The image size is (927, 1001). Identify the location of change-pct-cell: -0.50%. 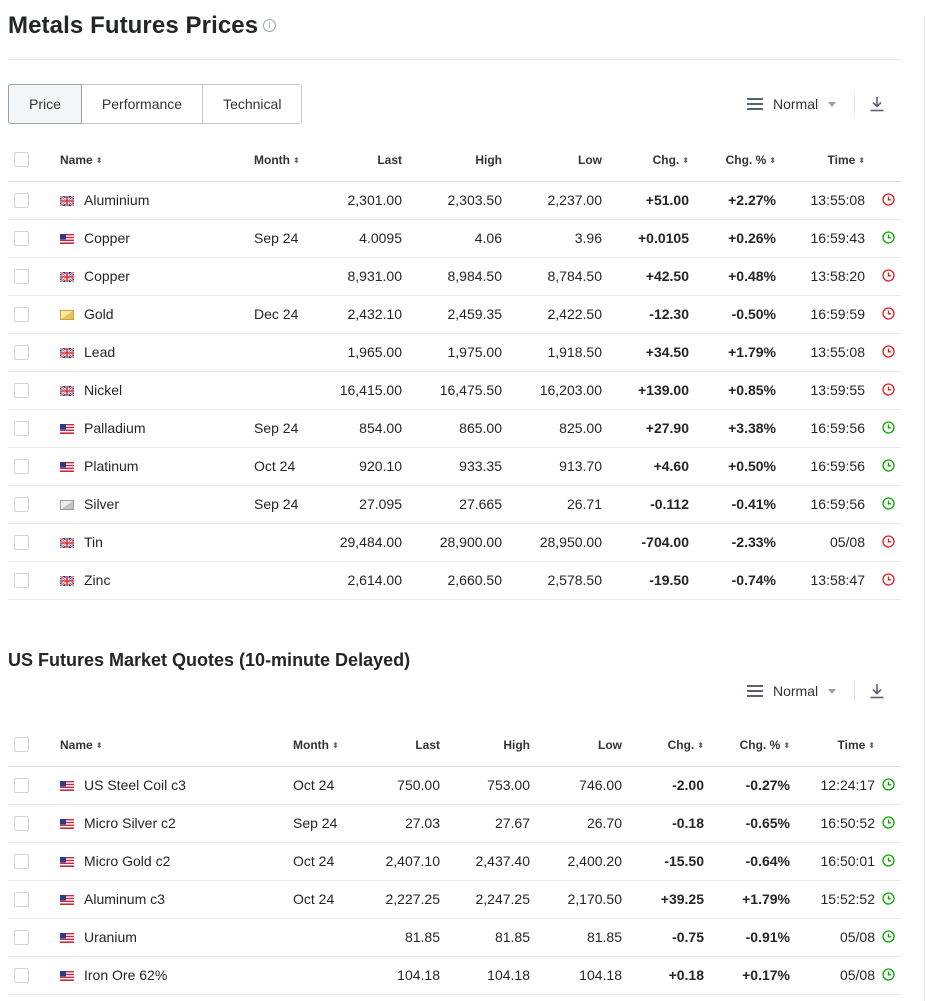
(732, 314).